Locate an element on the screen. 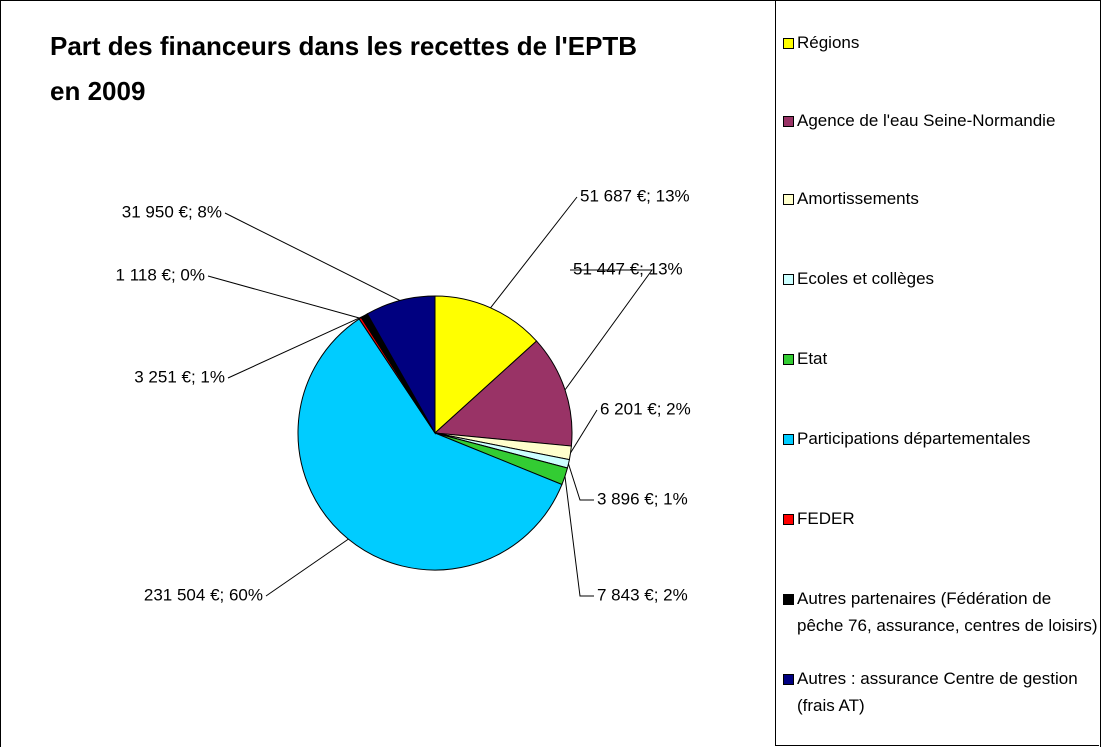  legend-item: Régions is located at coordinates (942, 42).